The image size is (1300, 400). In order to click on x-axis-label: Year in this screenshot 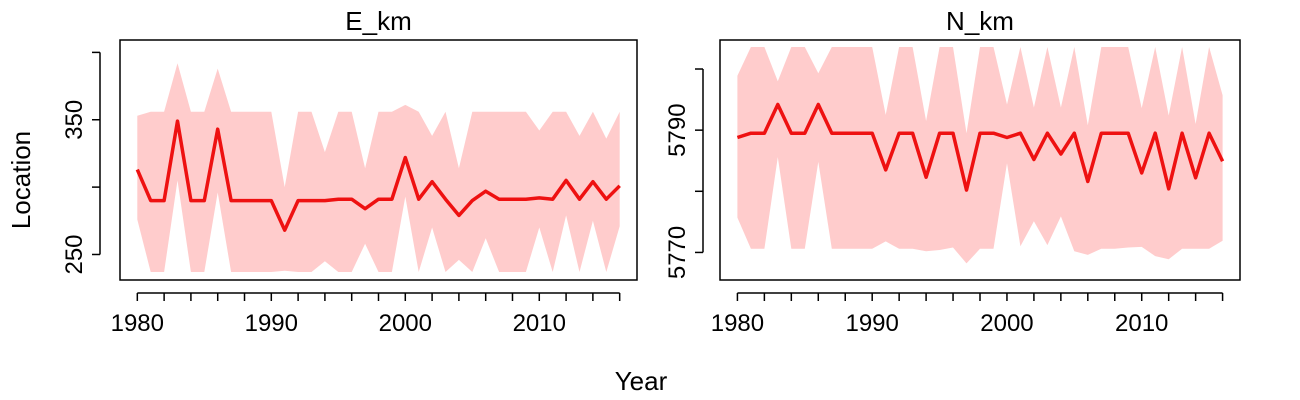, I will do `click(641, 381)`.